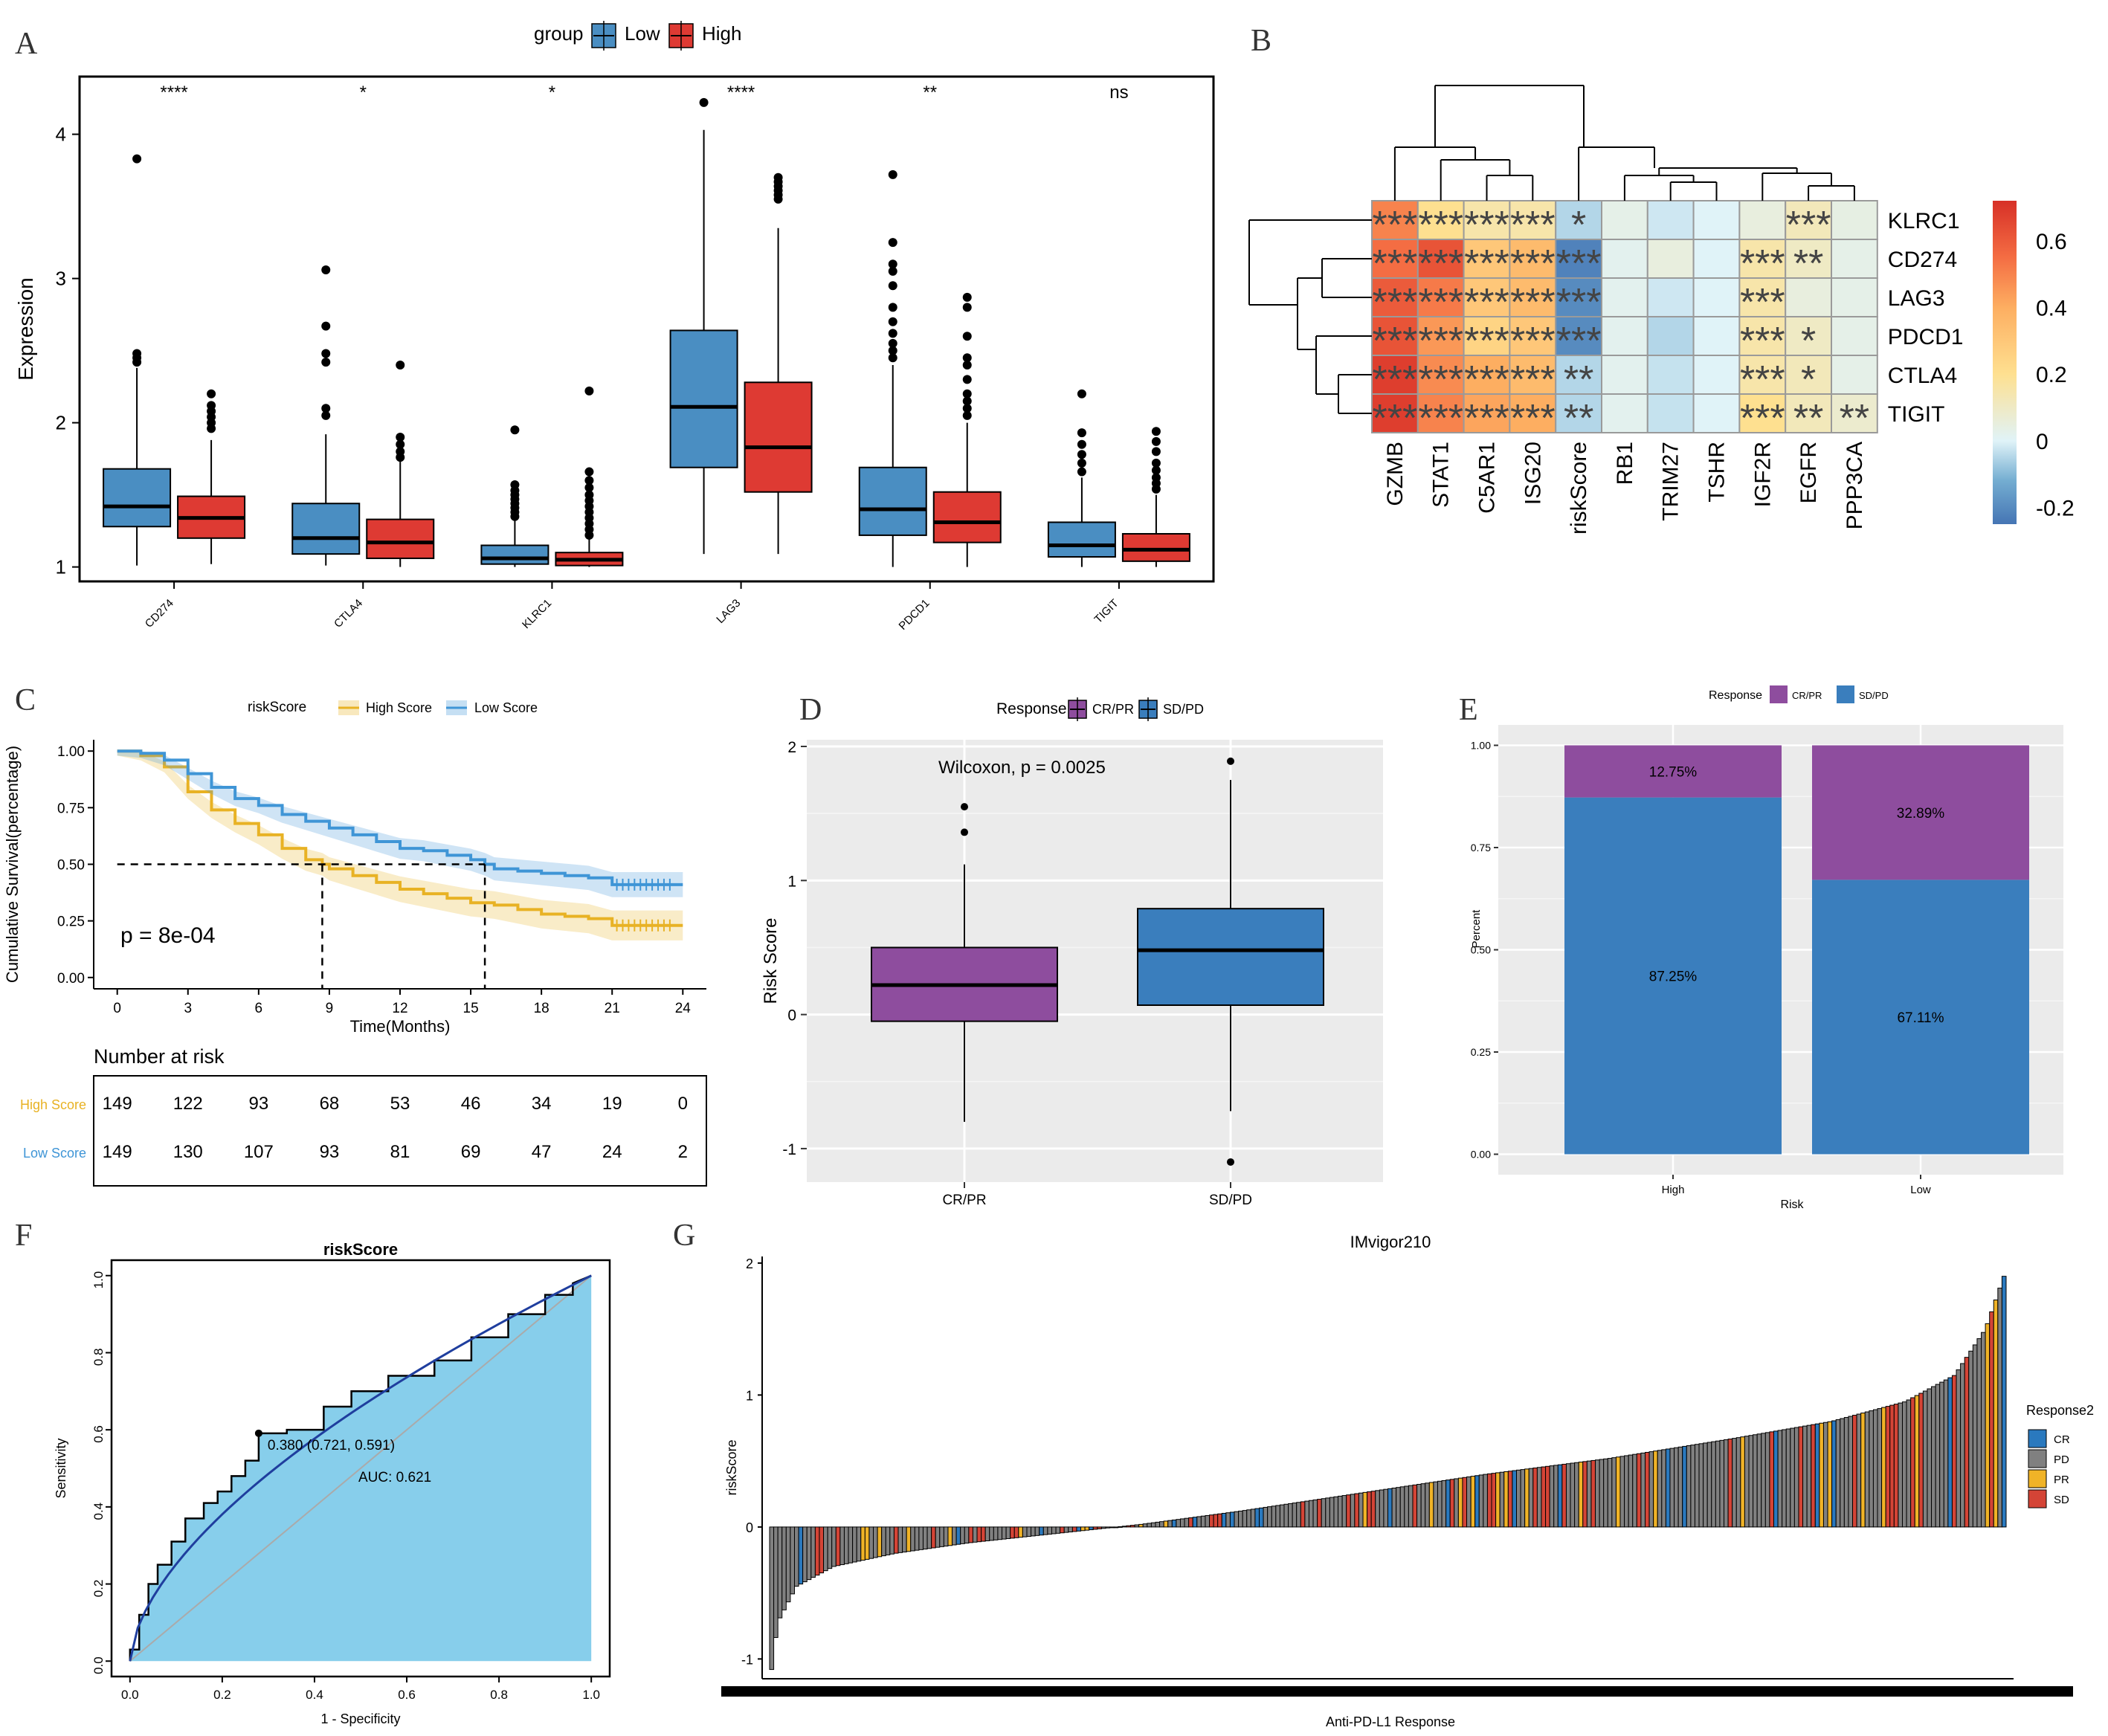 The height and width of the screenshot is (1736, 2108). I want to click on p-value-label: p = 8e-04, so click(168, 935).